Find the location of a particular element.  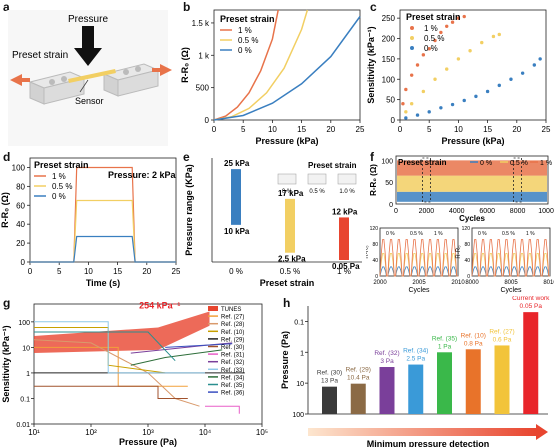

legend-label: 0 % is located at coordinates (245, 50).